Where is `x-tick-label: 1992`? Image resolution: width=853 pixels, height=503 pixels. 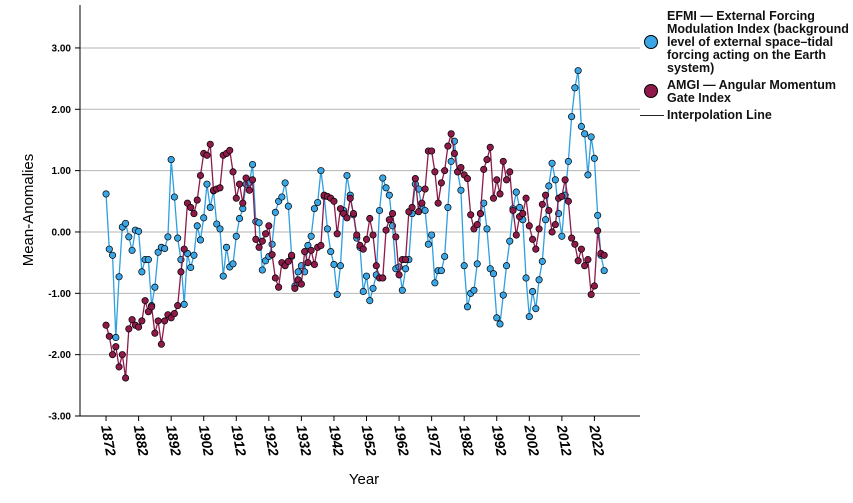 x-tick-label: 1992 is located at coordinates (499, 441).